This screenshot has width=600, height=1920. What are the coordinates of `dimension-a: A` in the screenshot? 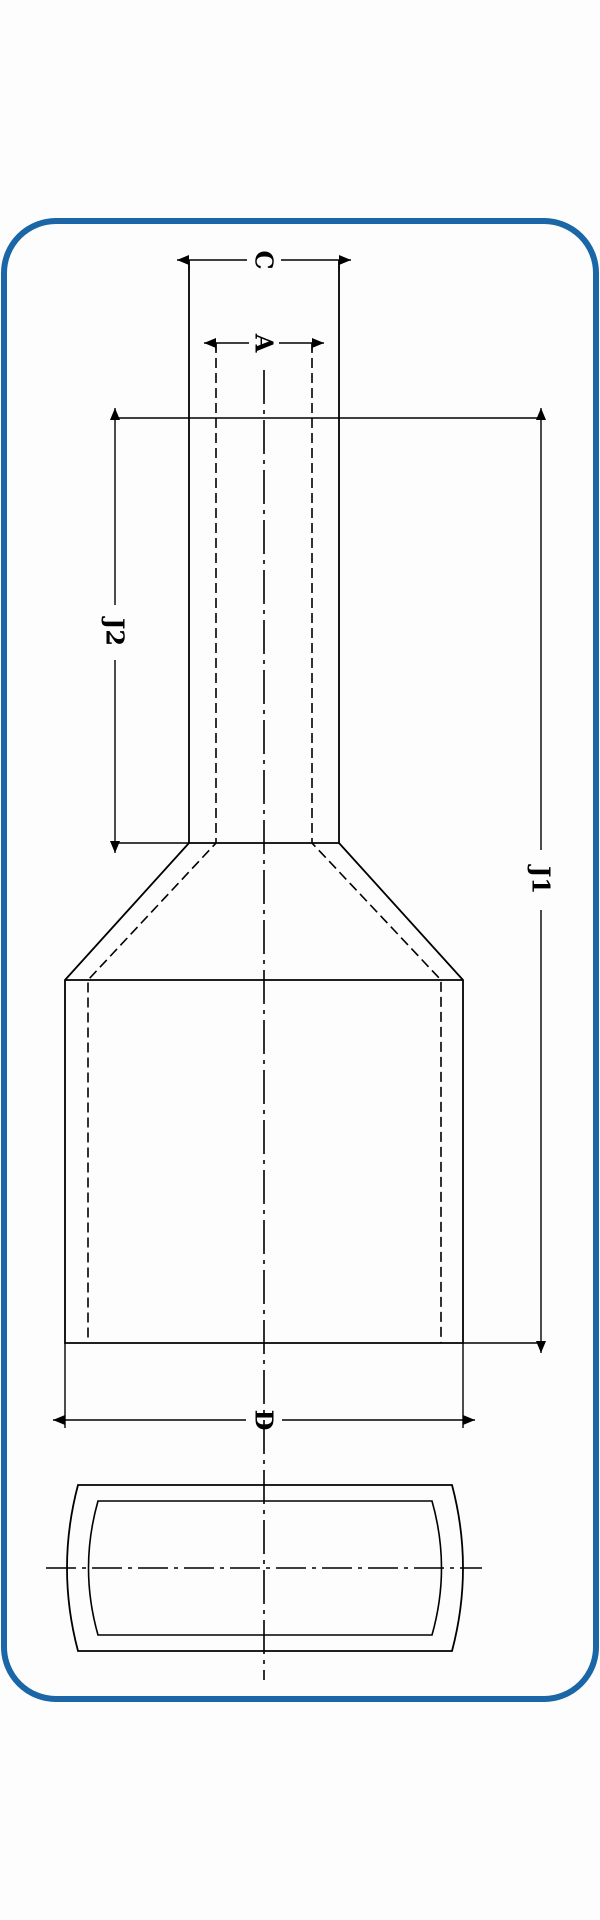 It's located at (264, 343).